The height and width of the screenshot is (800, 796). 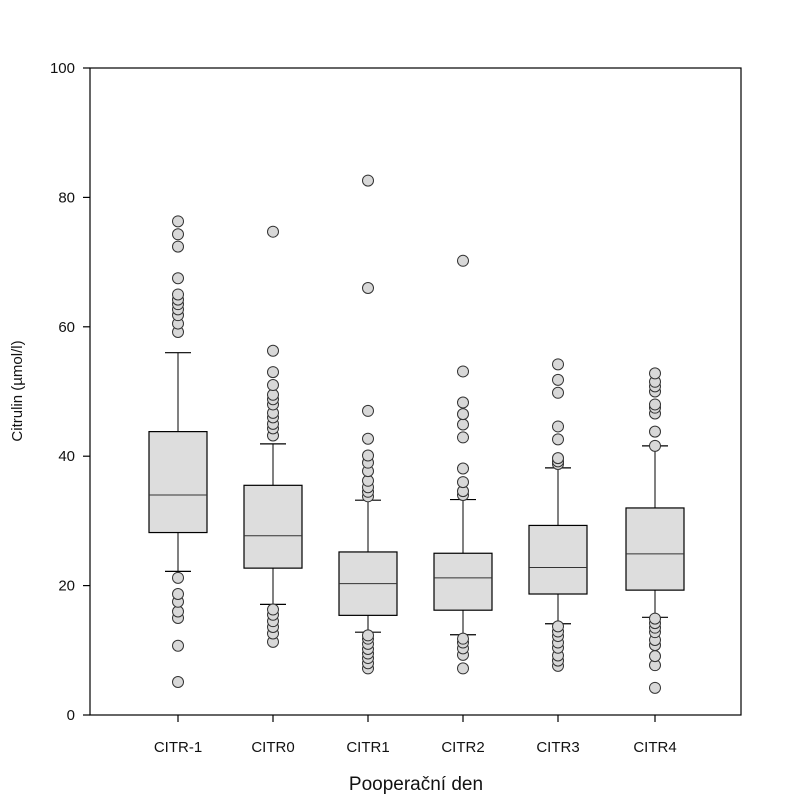 What do you see at coordinates (272, 747) in the screenshot?
I see `x-tick-label: CITR0` at bounding box center [272, 747].